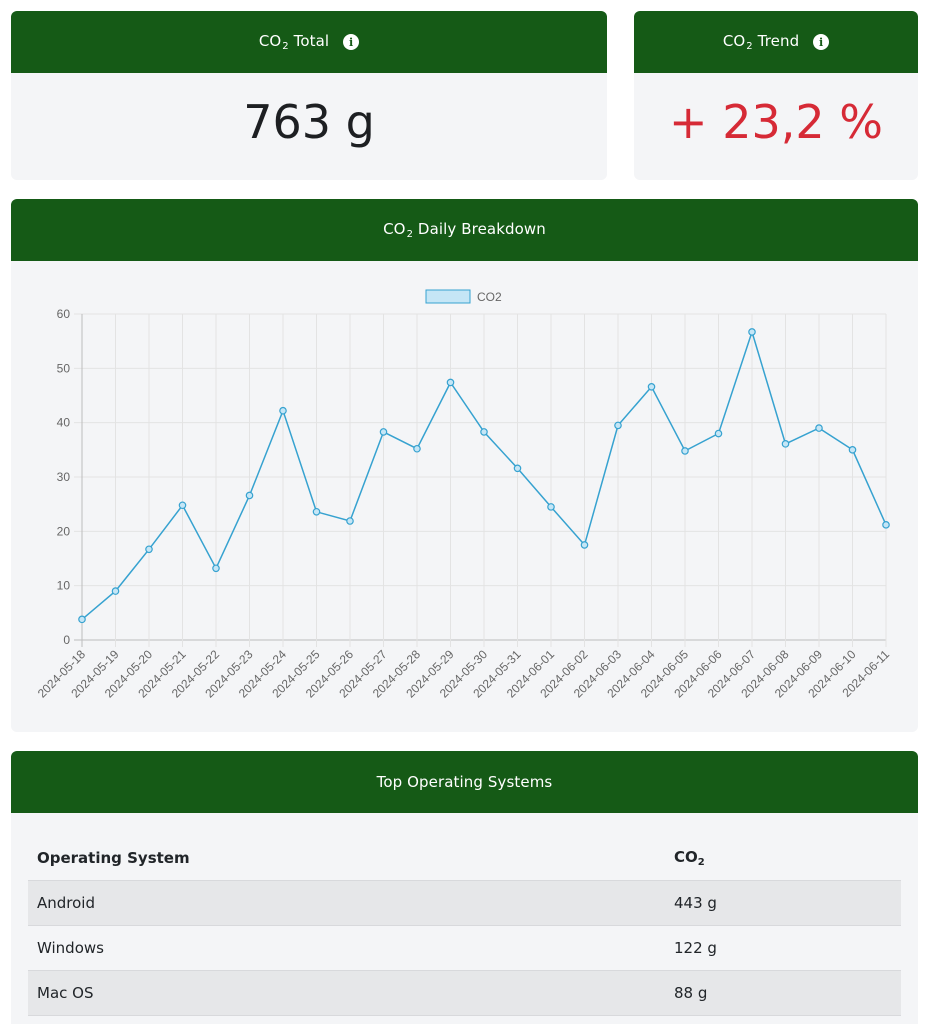  Describe the element at coordinates (776, 122) in the screenshot. I see `co2-trend-value: + 23,2 %` at that location.